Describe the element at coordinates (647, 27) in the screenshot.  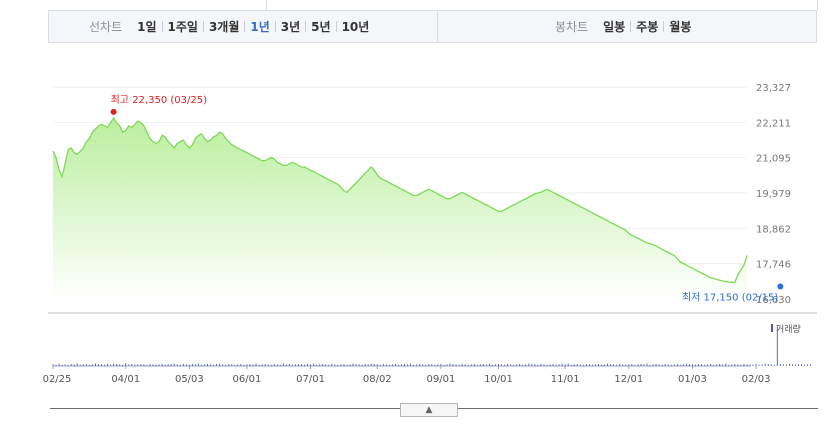
I see `tab-candle_tabs-1: 주봉` at that location.